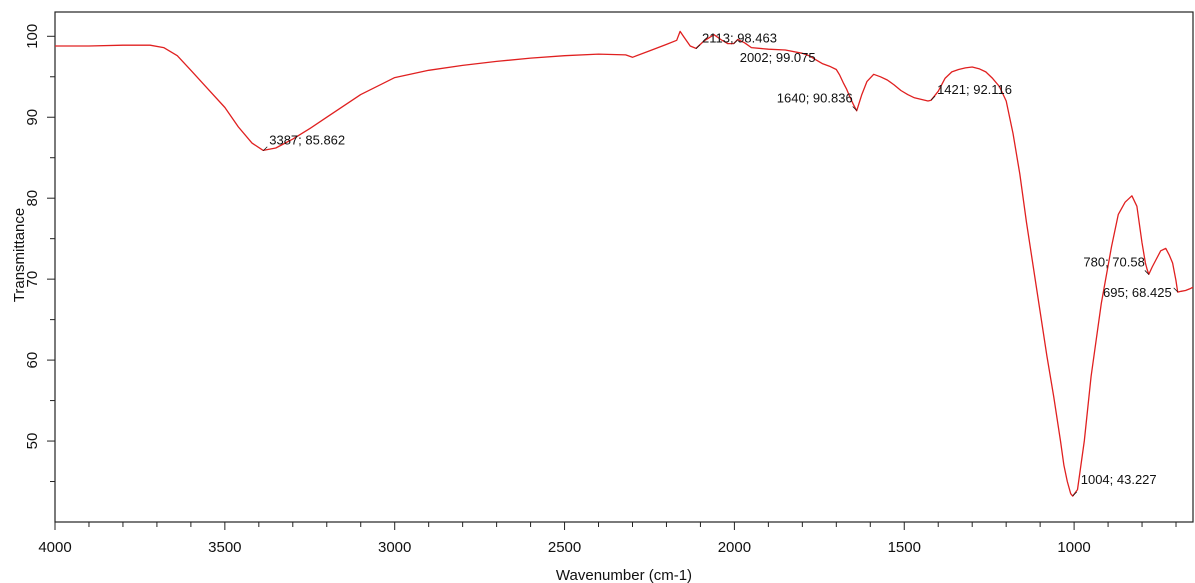 Image resolution: width=1195 pixels, height=583 pixels. What do you see at coordinates (32, 360) in the screenshot?
I see `y-tick-label: 60` at bounding box center [32, 360].